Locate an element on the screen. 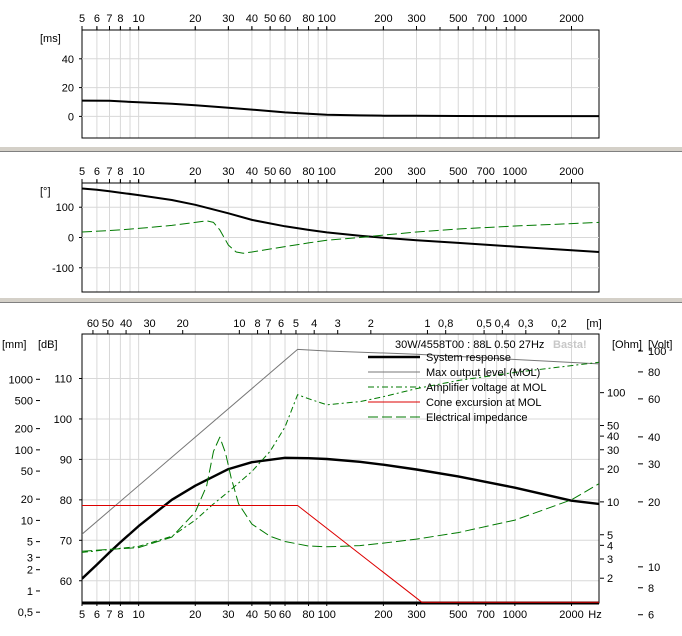  ohm-tick-label: 30 is located at coordinates (613, 451).